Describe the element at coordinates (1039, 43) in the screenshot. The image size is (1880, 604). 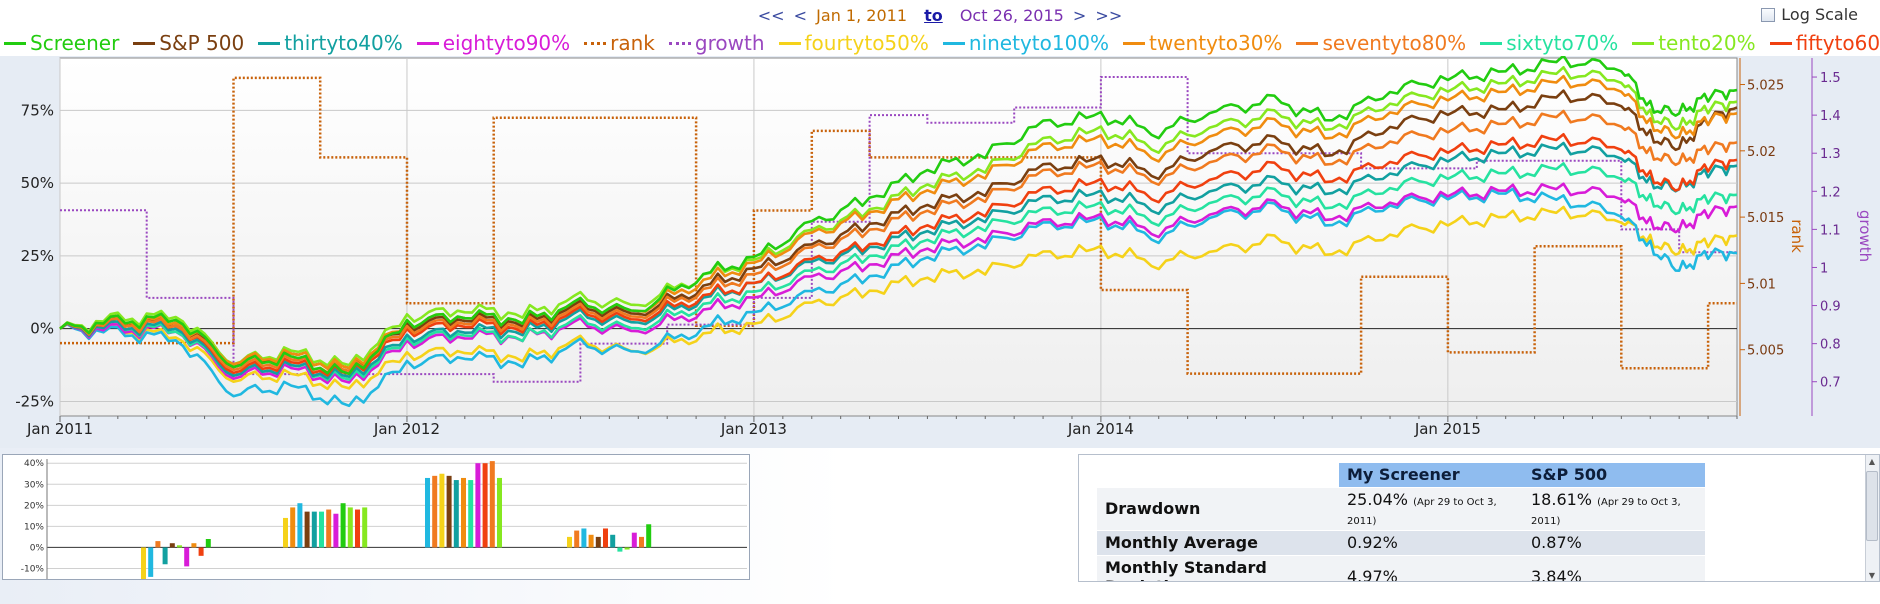
I see `legend-label: ninetyto100%` at that location.